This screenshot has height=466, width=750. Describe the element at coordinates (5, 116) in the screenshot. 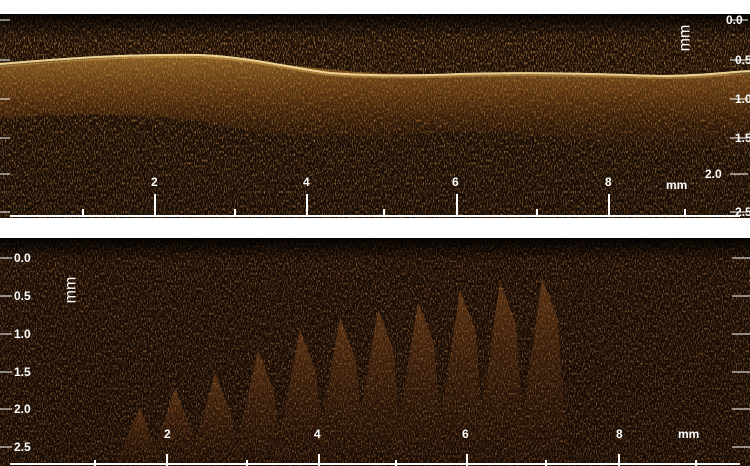

I see `left-edge-ticks` at that location.